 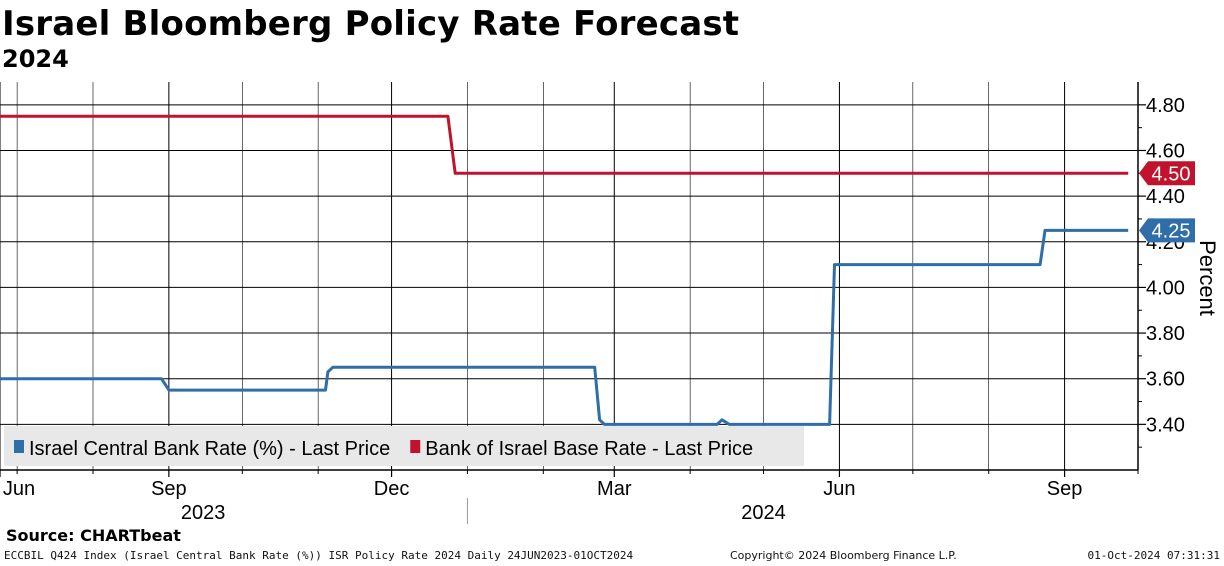 I want to click on y-axis-title: Percent, so click(x=1207, y=278).